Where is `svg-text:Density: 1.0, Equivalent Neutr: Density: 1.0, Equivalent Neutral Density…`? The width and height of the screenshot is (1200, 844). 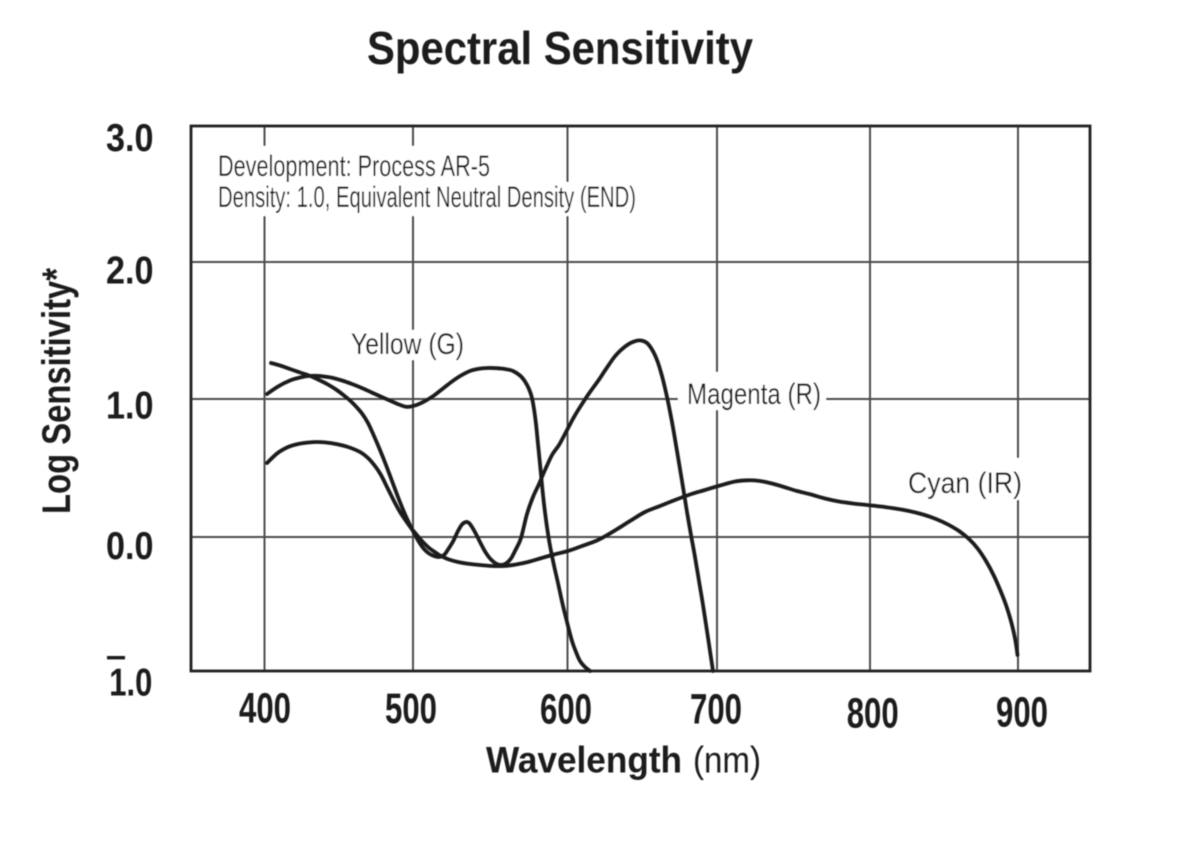 svg-text:Density: 1.0, Equivalent Neutr: Density: 1.0, Equivalent Neutral Density… is located at coordinates (427, 197).